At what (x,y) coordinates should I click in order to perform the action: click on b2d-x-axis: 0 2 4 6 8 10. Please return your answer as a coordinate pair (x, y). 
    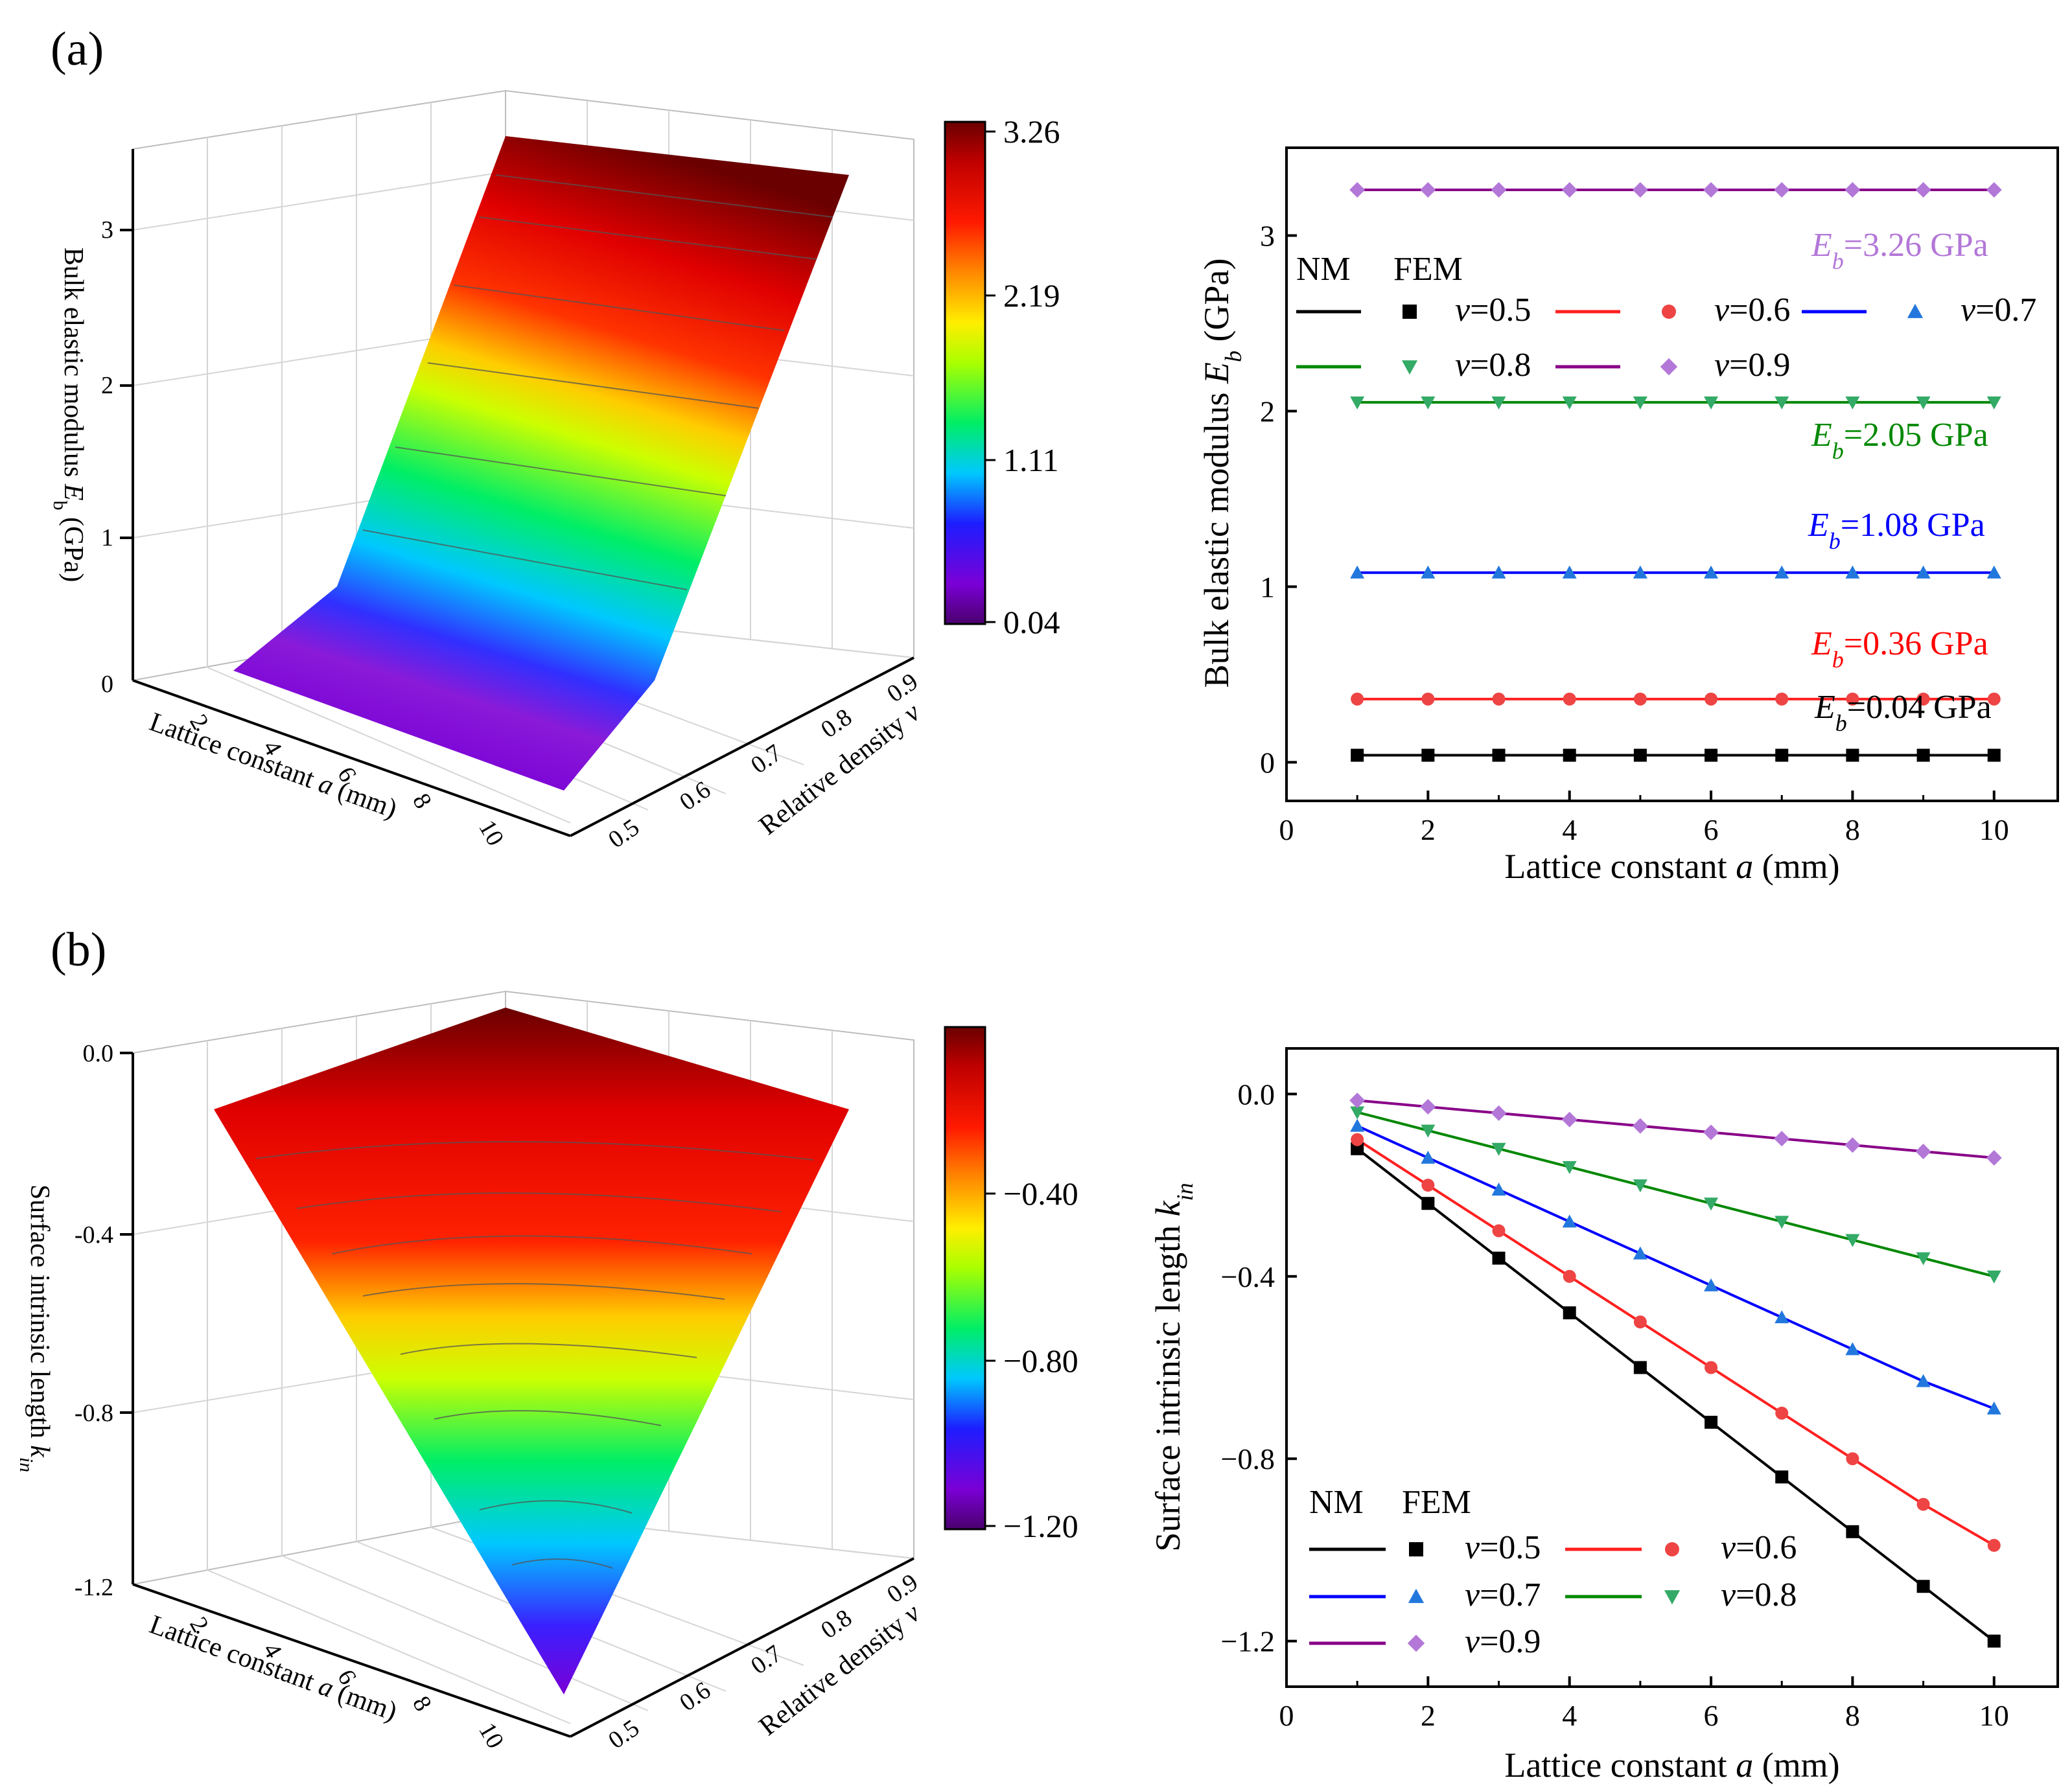
    Looking at the image, I should click on (1644, 1704).